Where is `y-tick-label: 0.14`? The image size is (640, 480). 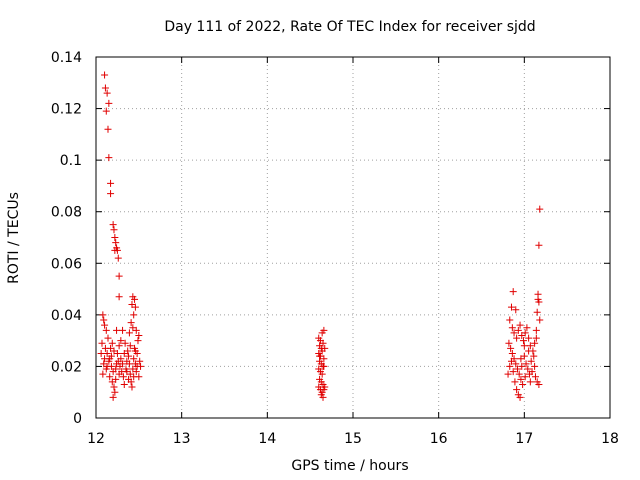 y-tick-label: 0.14 is located at coordinates (66, 58).